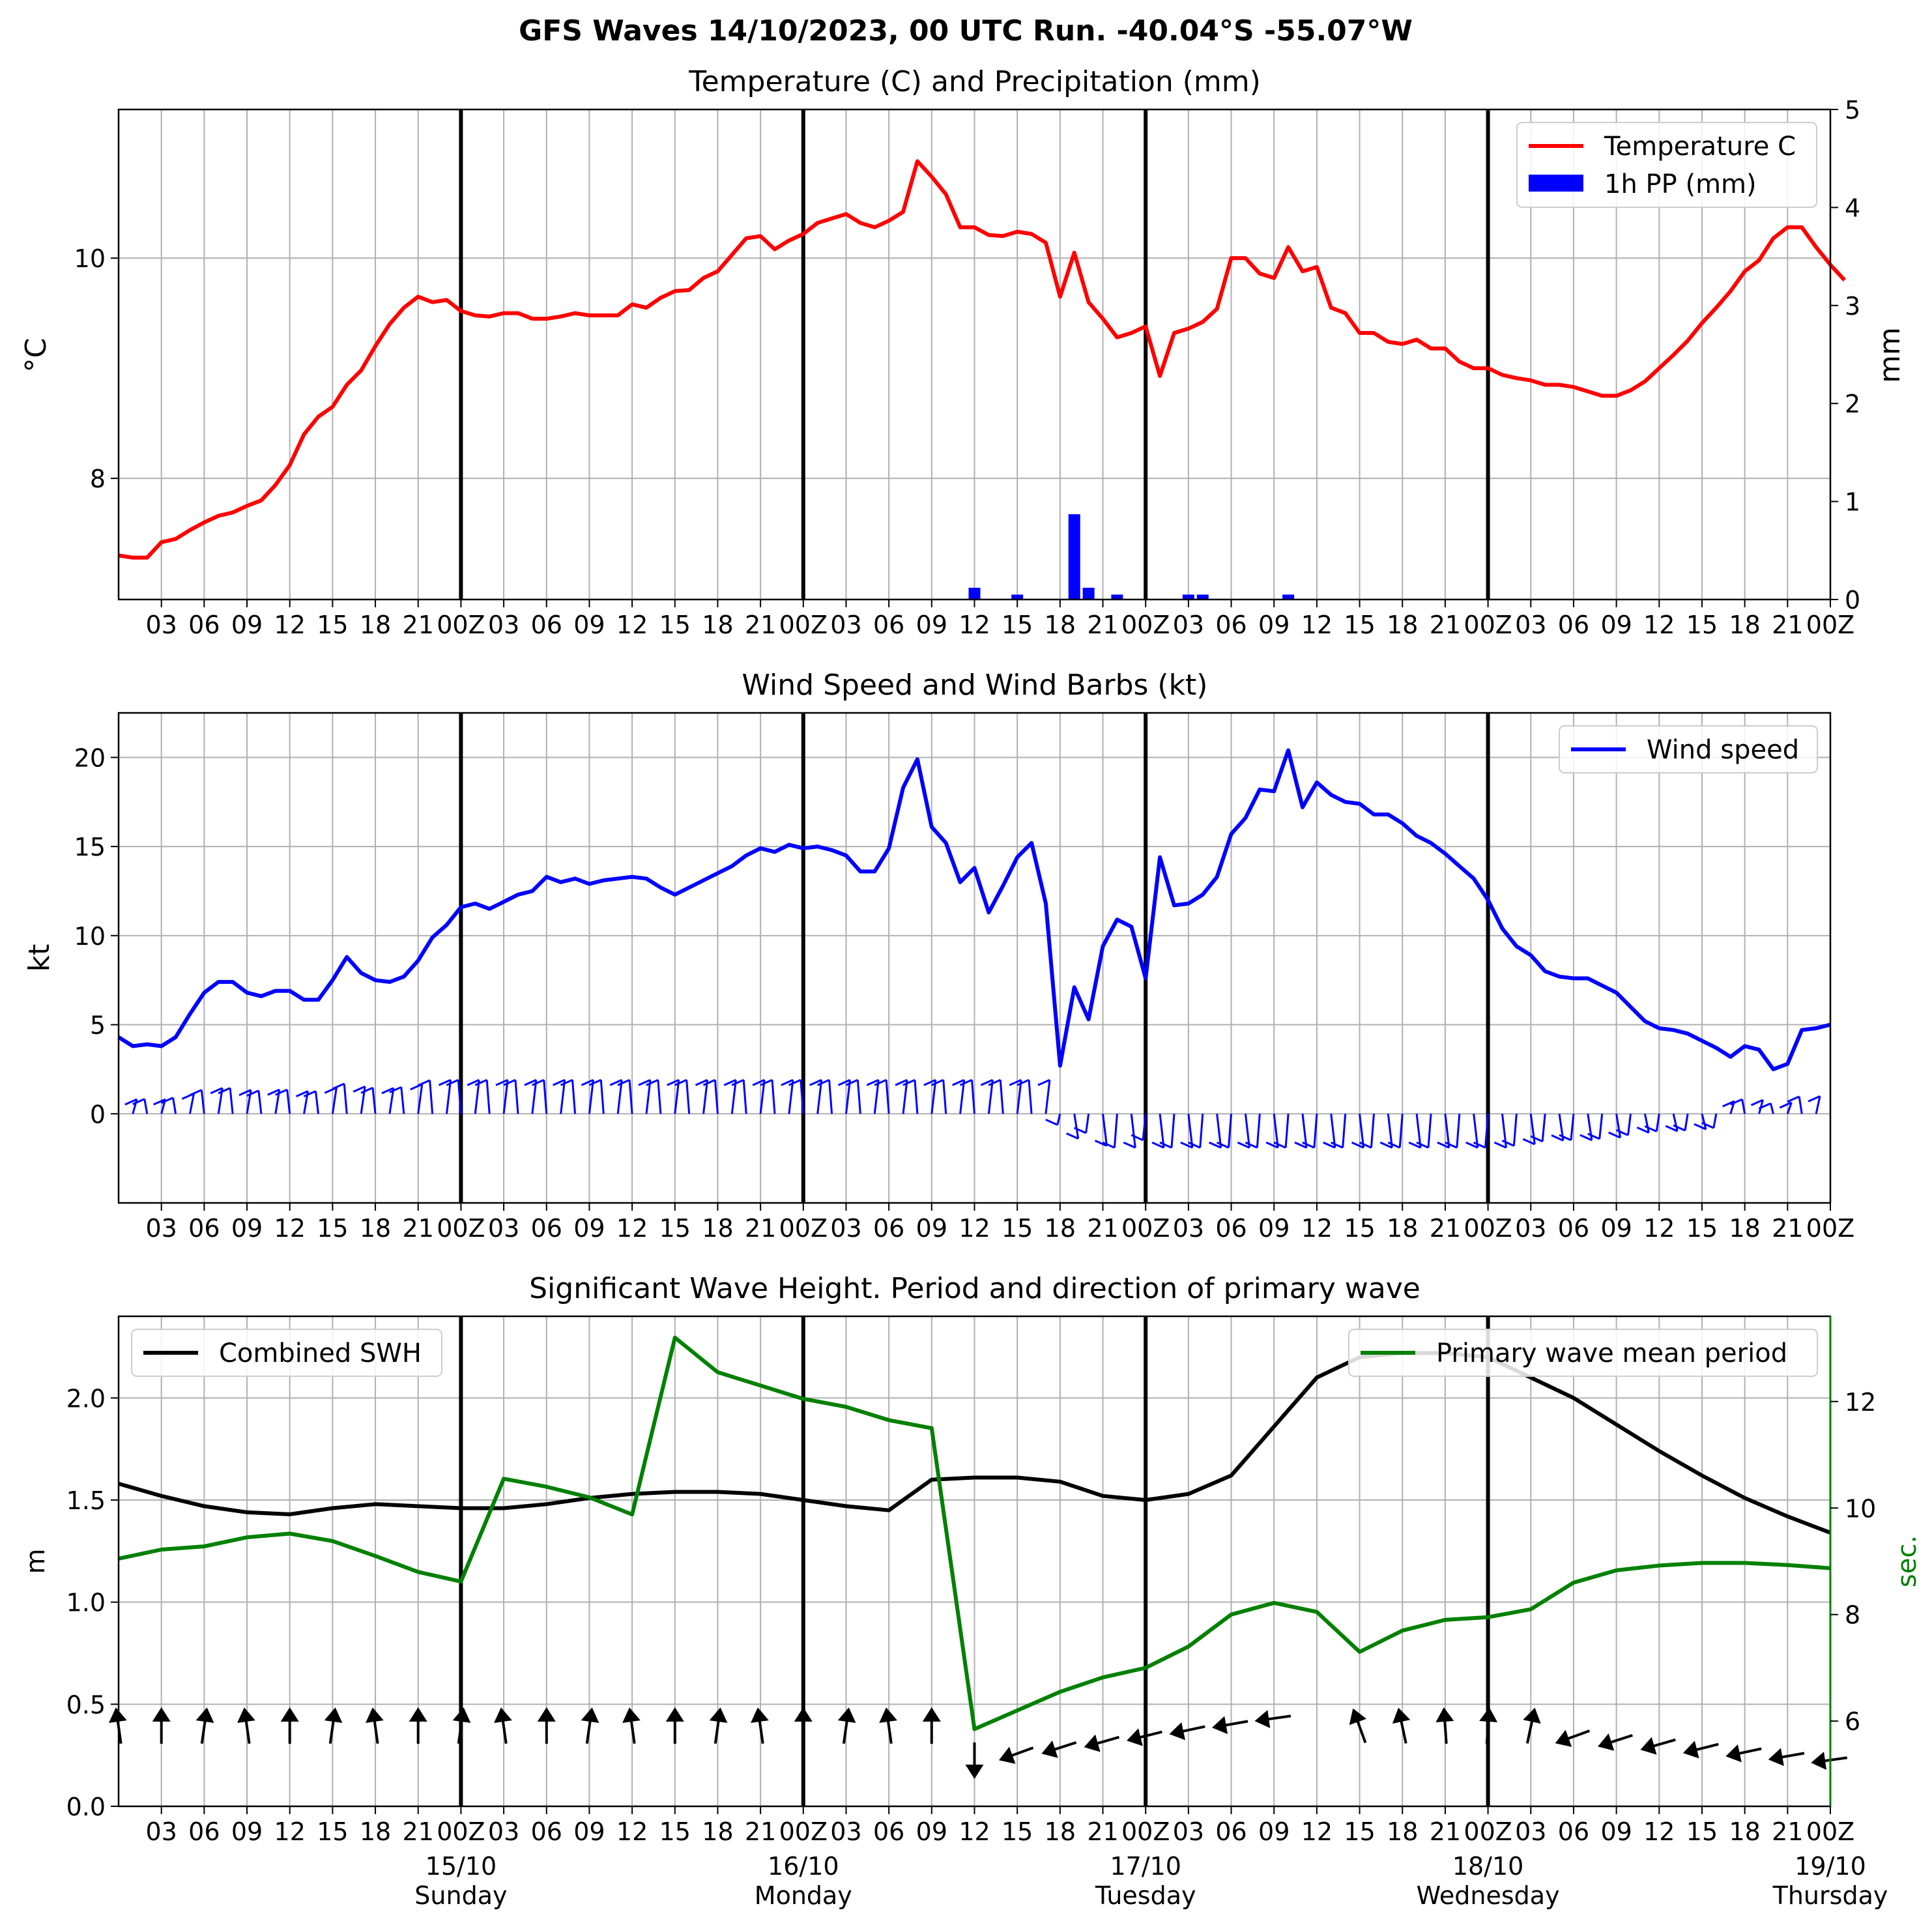 This screenshot has height=1921, width=1932. Describe the element at coordinates (1890, 355) in the screenshot. I see `ylabel-precip: mm` at that location.